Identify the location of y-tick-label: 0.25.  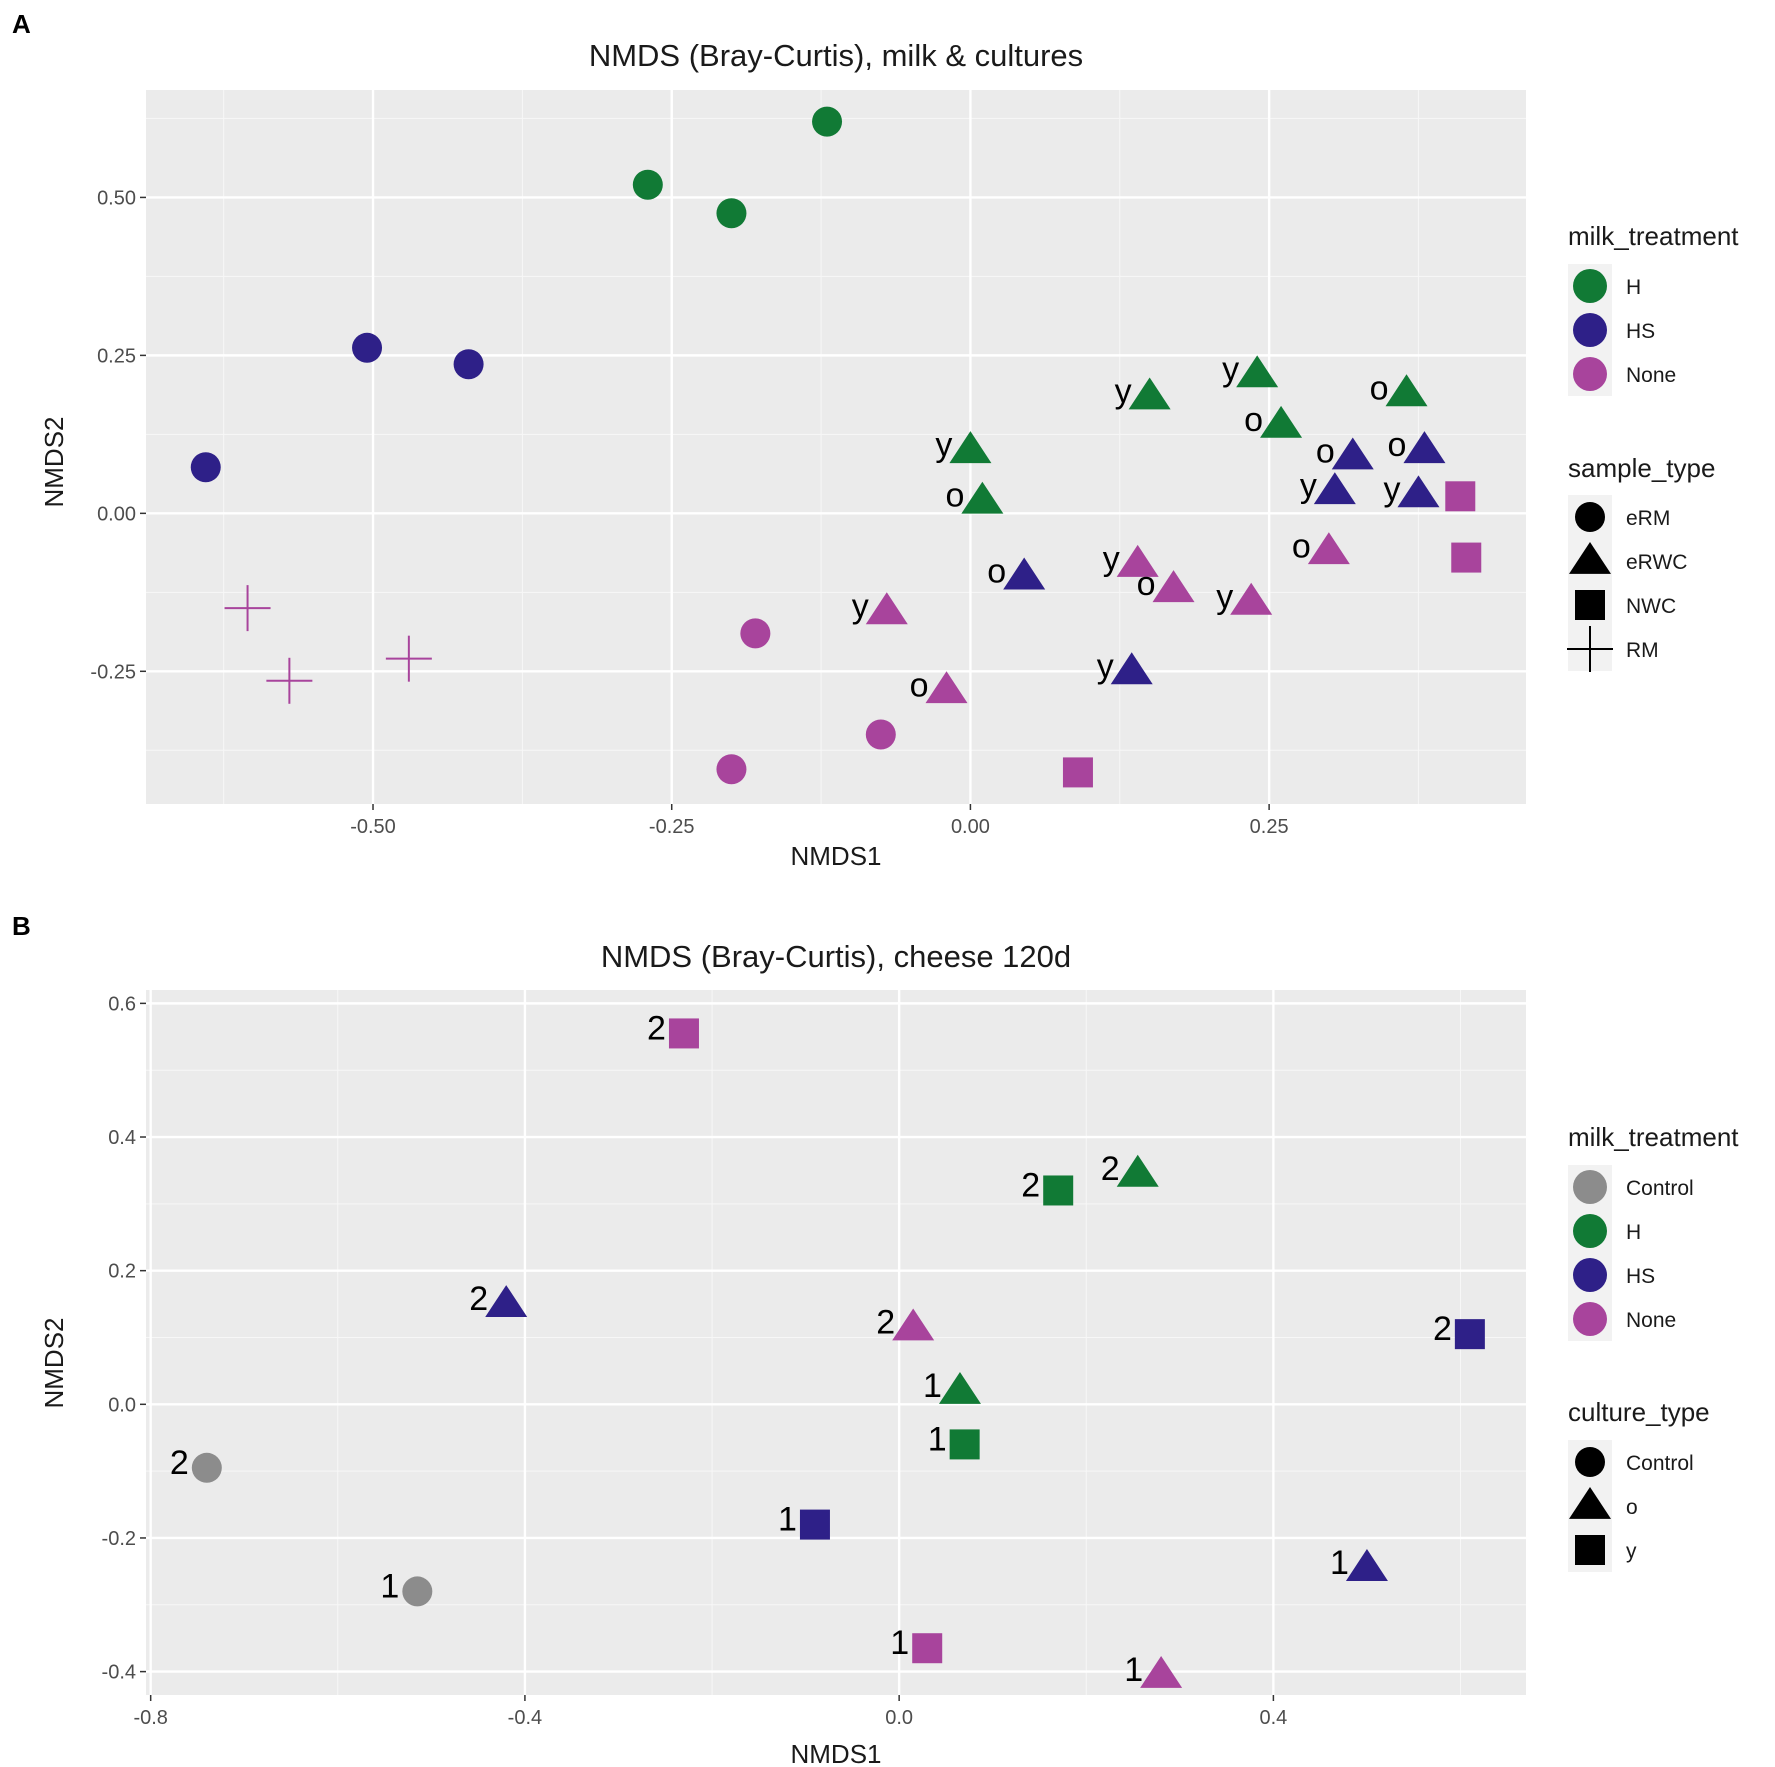
(116, 356).